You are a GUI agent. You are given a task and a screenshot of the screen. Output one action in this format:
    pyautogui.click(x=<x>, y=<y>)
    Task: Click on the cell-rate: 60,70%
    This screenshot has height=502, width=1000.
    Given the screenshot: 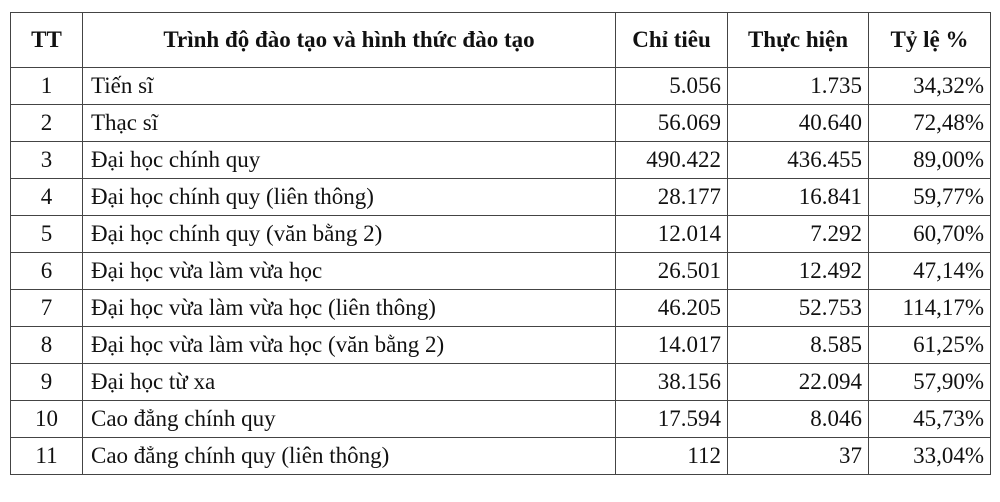 What is the action you would take?
    pyautogui.click(x=929, y=234)
    